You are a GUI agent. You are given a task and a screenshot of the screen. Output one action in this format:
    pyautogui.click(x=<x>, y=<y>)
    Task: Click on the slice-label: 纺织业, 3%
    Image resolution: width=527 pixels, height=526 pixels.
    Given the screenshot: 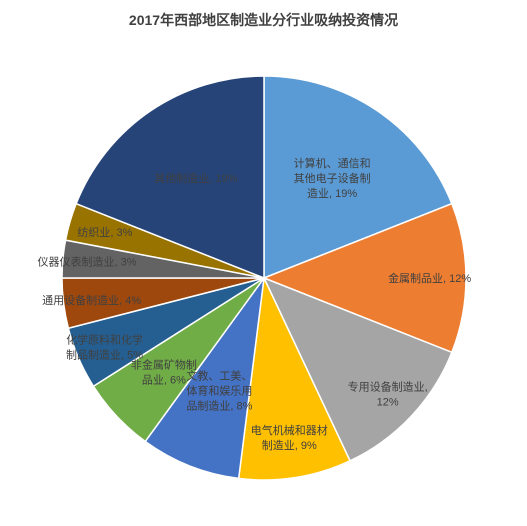 What is the action you would take?
    pyautogui.click(x=104, y=232)
    